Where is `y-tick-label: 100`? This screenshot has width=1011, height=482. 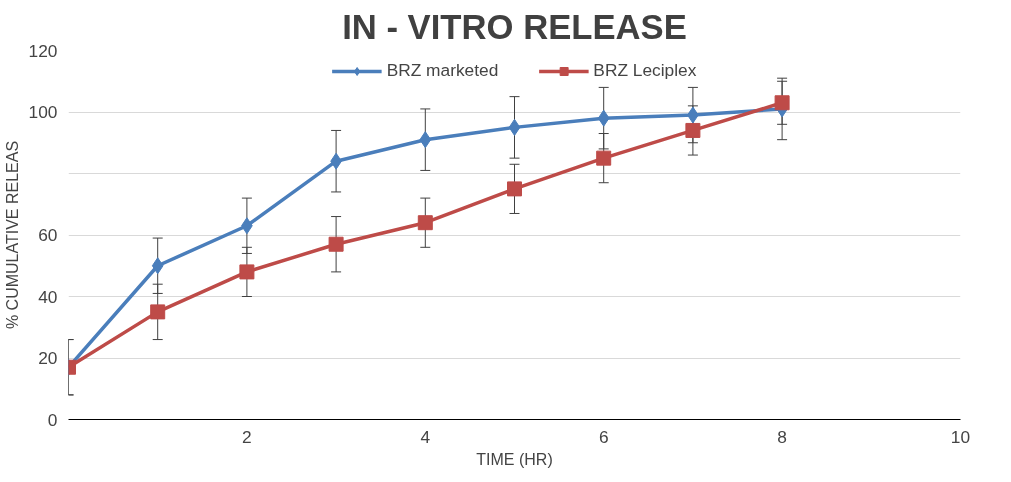
y-tick-label: 100 is located at coordinates (43, 112).